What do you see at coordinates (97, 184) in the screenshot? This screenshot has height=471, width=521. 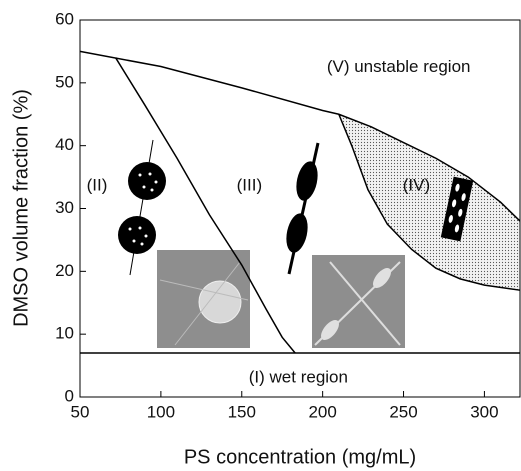 I see `region-label: (II)` at bounding box center [97, 184].